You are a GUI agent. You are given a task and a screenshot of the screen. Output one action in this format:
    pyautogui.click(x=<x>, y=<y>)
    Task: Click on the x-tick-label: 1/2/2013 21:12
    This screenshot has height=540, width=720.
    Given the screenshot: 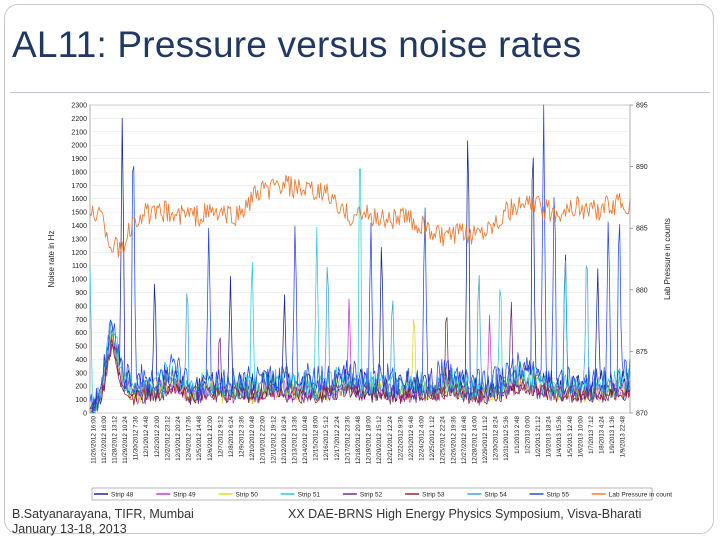 What is the action you would take?
    pyautogui.click(x=538, y=436)
    